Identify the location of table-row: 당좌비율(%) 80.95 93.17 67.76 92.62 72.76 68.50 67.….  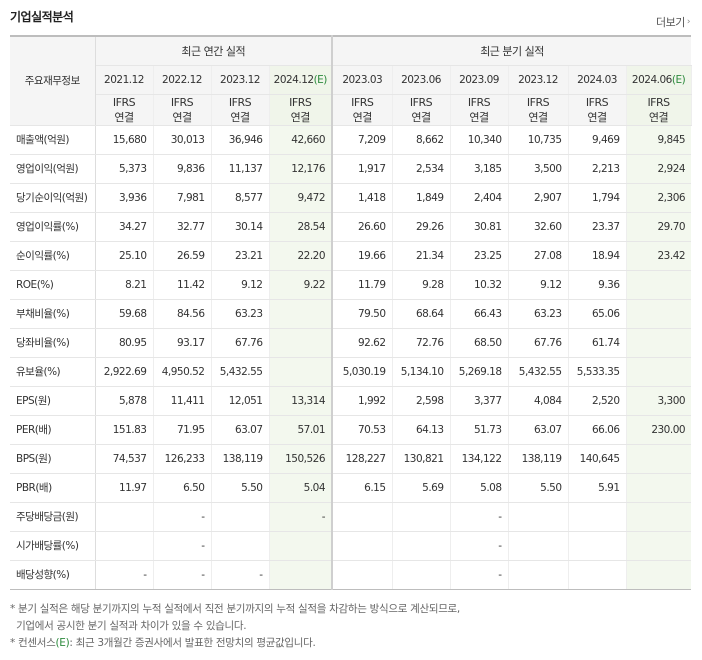
(351, 343).